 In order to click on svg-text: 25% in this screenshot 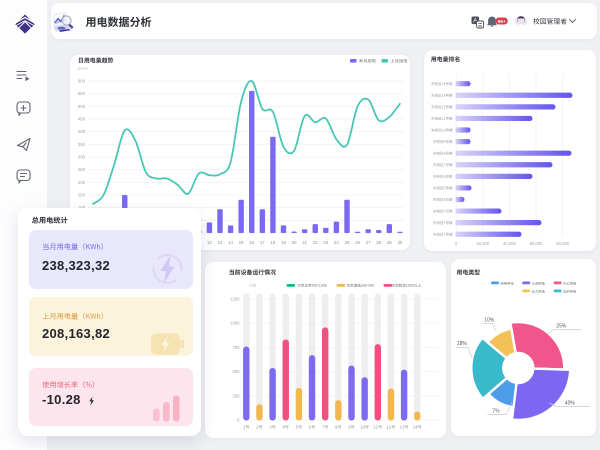, I will do `click(561, 327)`.